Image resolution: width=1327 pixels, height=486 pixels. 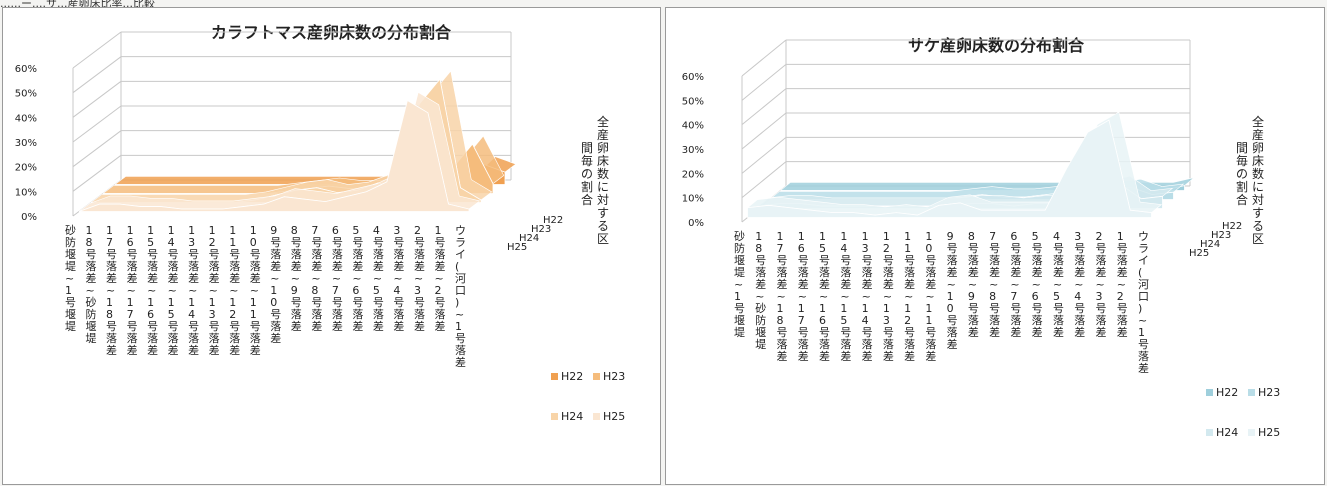 I want to click on chart-title: サケ産卵床数の分布割合, so click(x=996, y=45).